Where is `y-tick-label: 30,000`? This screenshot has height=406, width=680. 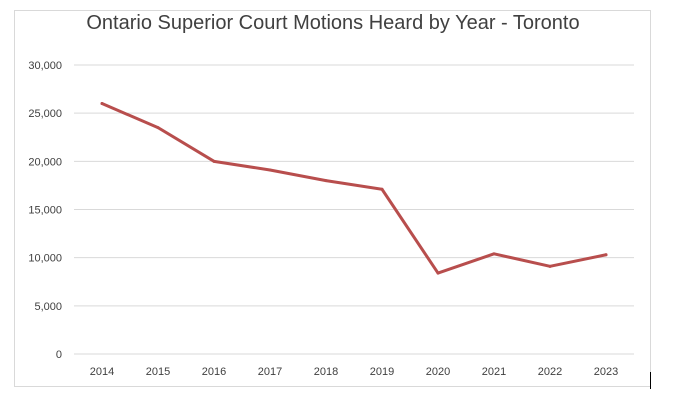 y-tick-label: 30,000 is located at coordinates (45, 66).